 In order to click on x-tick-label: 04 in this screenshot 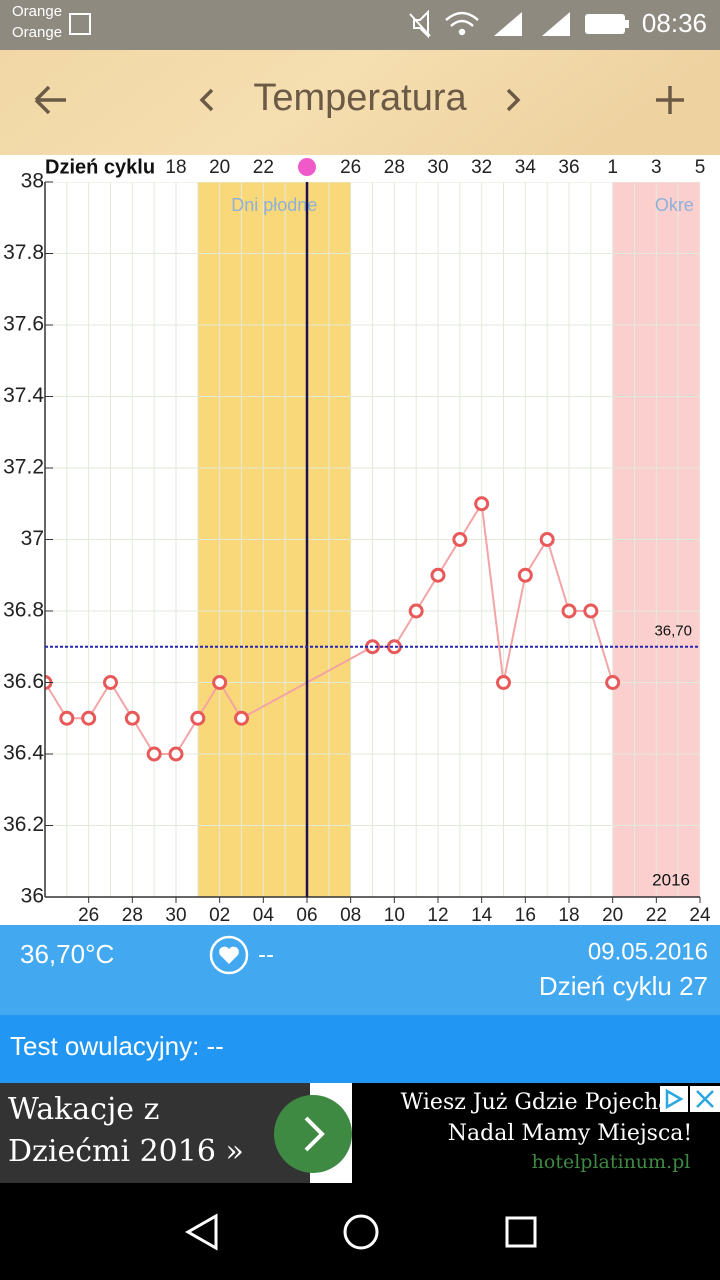, I will do `click(264, 915)`.